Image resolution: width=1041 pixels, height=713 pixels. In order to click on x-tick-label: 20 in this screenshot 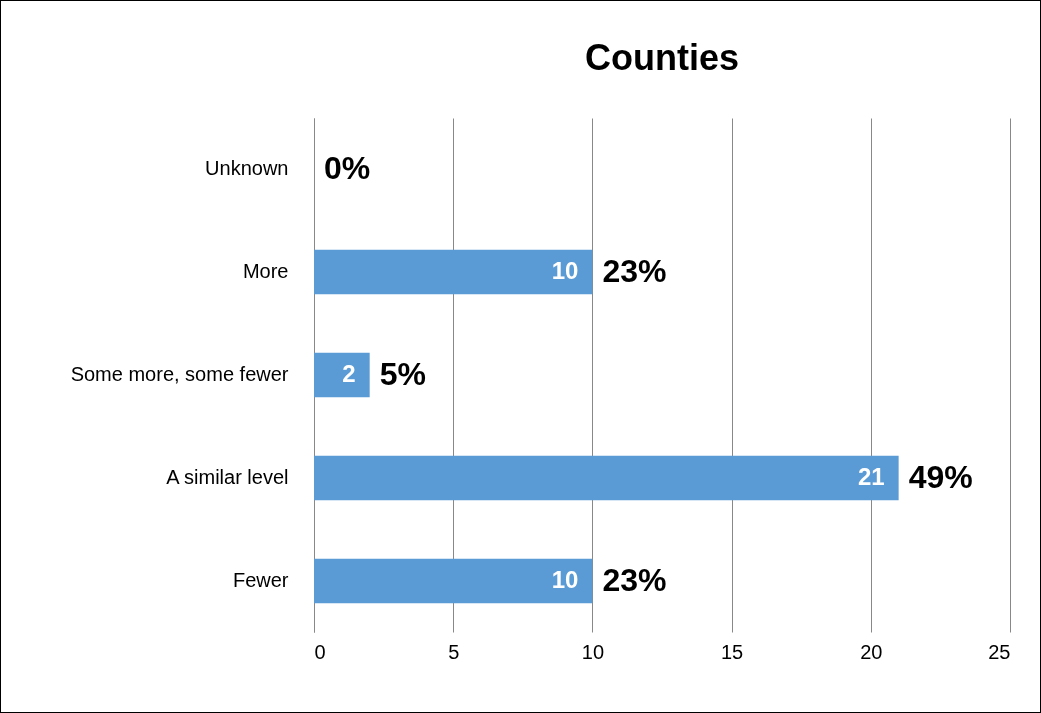, I will do `click(871, 651)`.